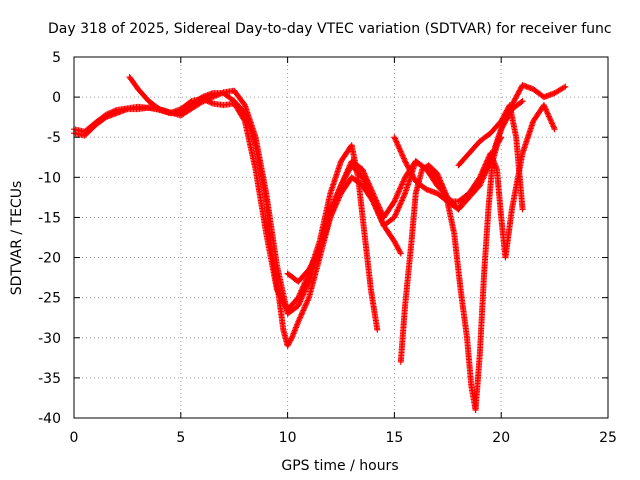 This screenshot has height=480, width=640. I want to click on x-tick-label: 0, so click(74, 438).